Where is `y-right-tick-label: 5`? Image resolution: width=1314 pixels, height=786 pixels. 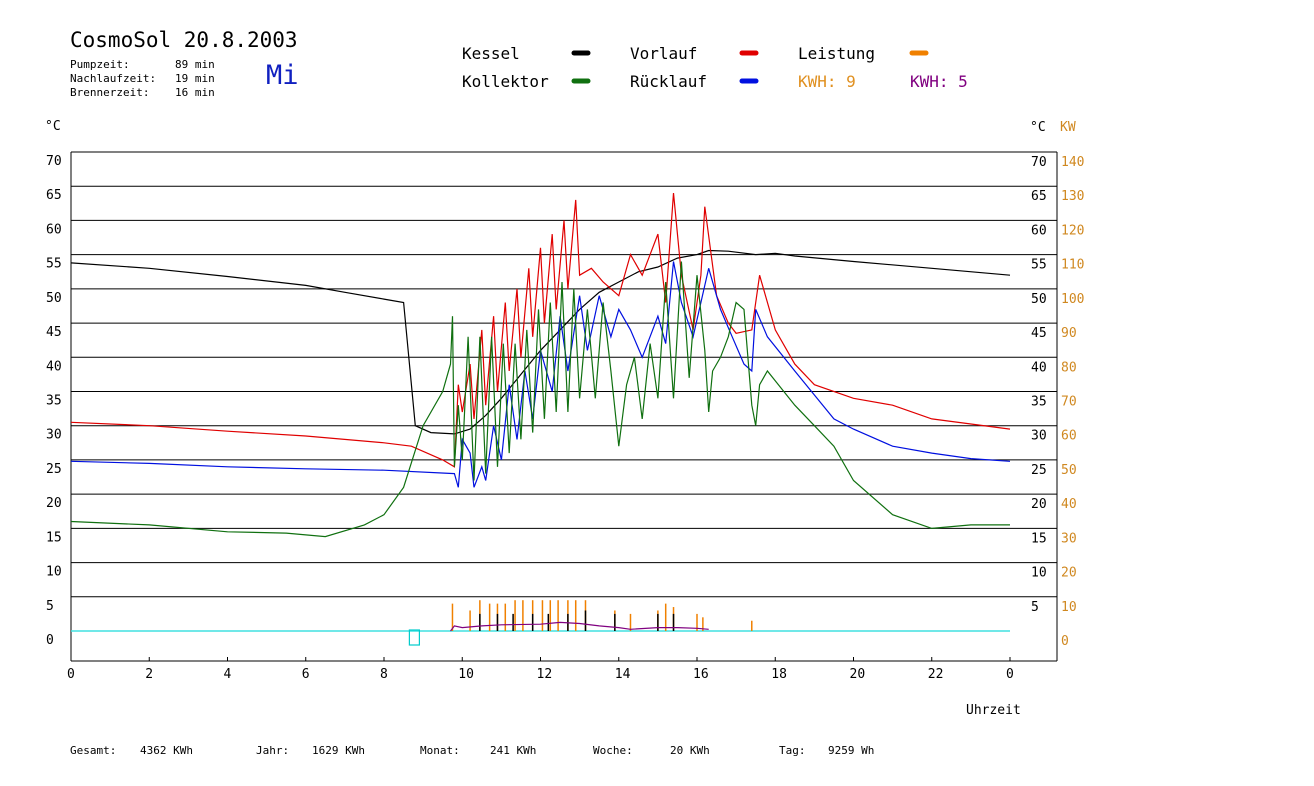 y-right-tick-label: 5 is located at coordinates (1035, 607).